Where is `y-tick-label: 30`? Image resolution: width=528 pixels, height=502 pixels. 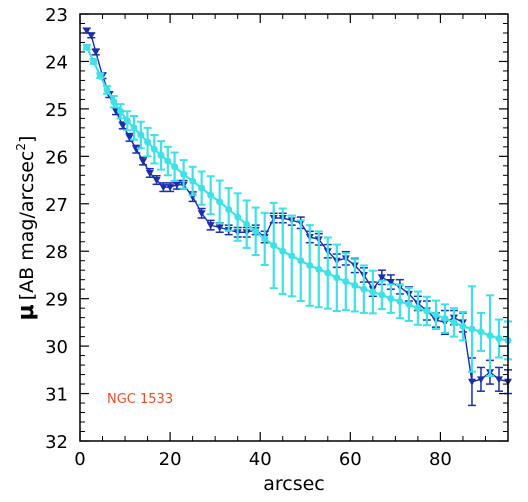 y-tick-label: 30 is located at coordinates (56, 347).